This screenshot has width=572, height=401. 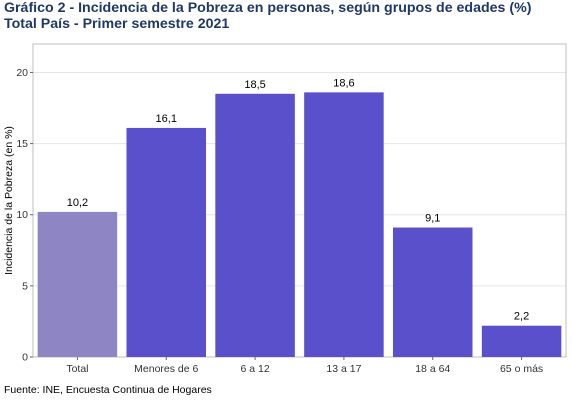 What do you see at coordinates (22, 144) in the screenshot?
I see `y-tick-label: 15` at bounding box center [22, 144].